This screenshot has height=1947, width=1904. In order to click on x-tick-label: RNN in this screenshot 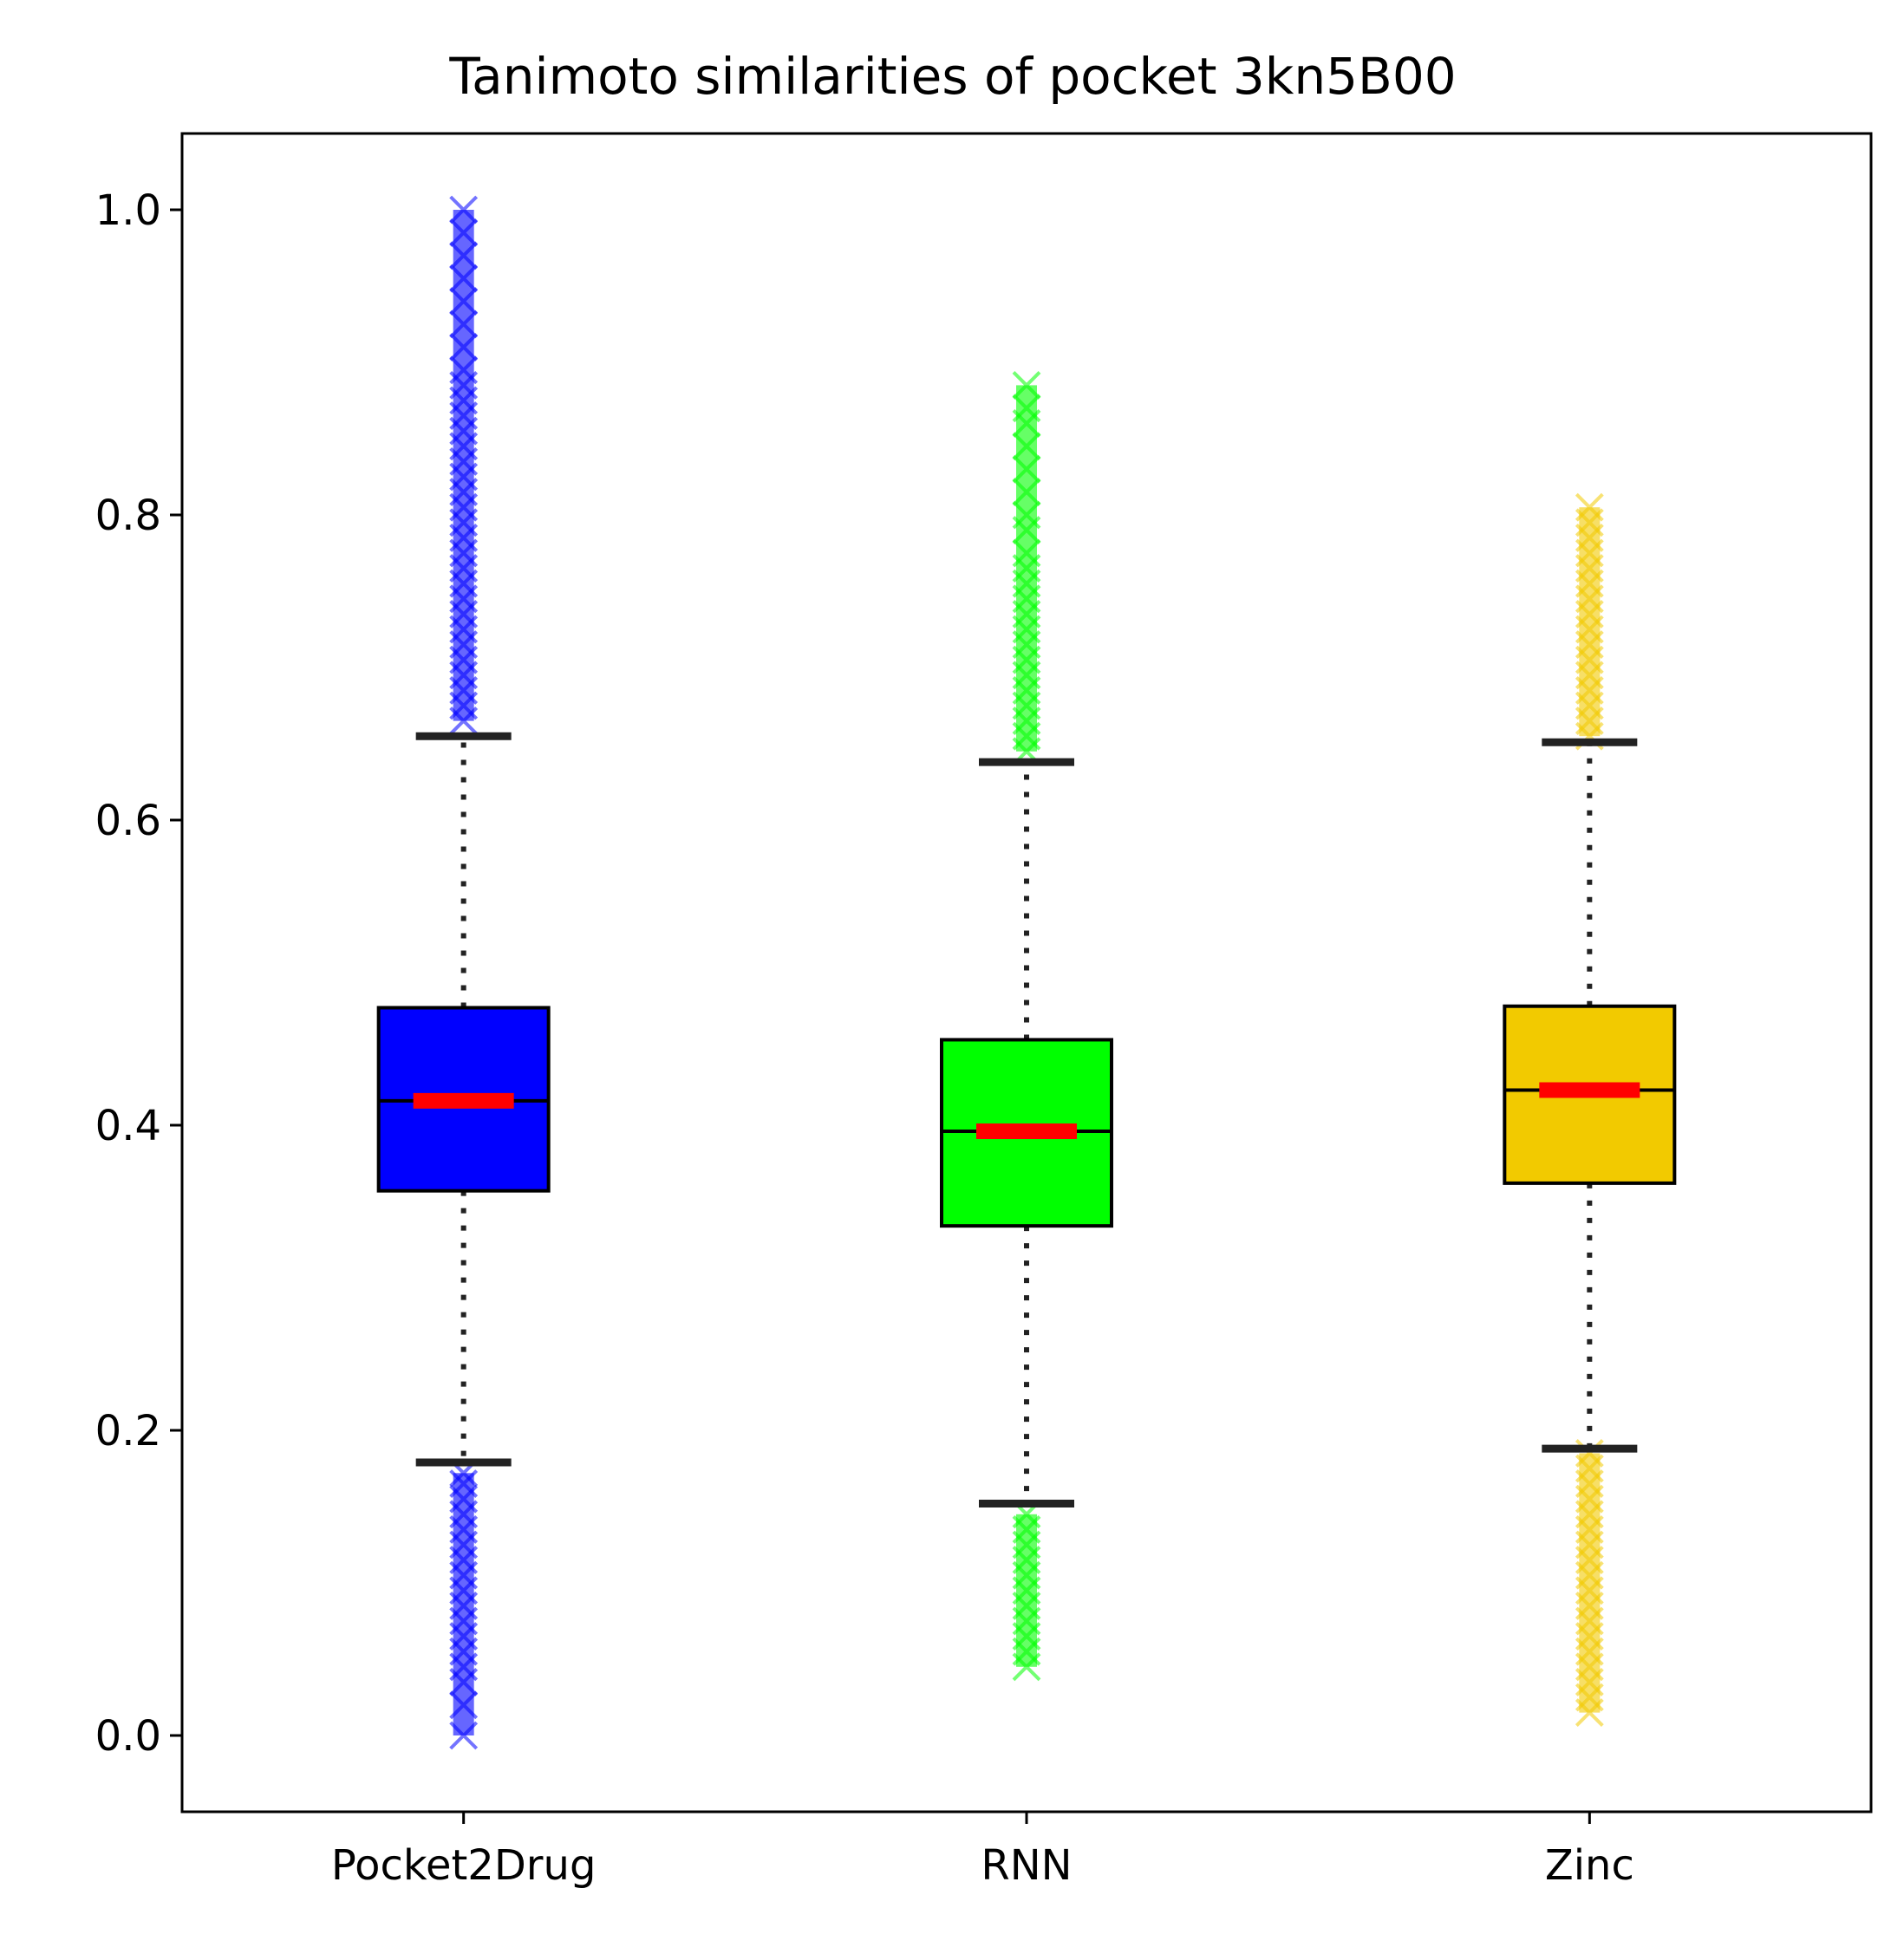, I will do `click(1026, 1865)`.